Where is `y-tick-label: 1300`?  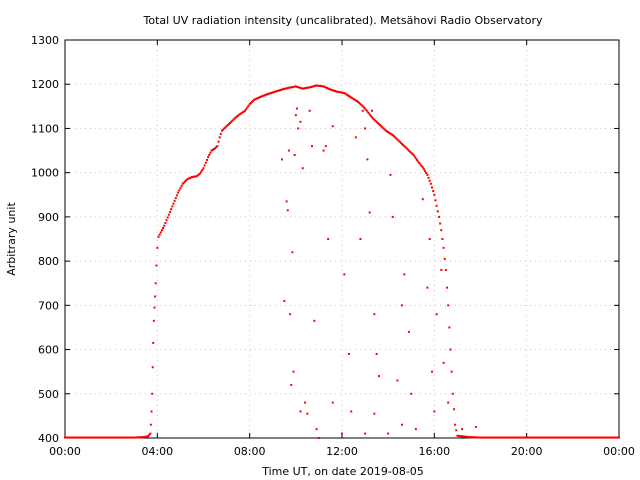
y-tick-label: 1300 is located at coordinates (45, 40).